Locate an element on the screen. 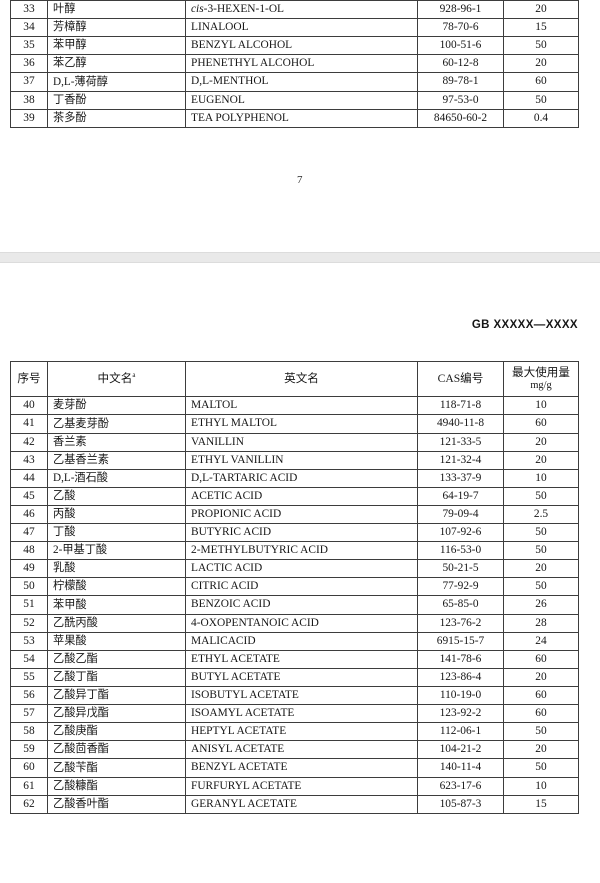 The image size is (600, 883). column-header-cas: CAS编号 is located at coordinates (460, 379).